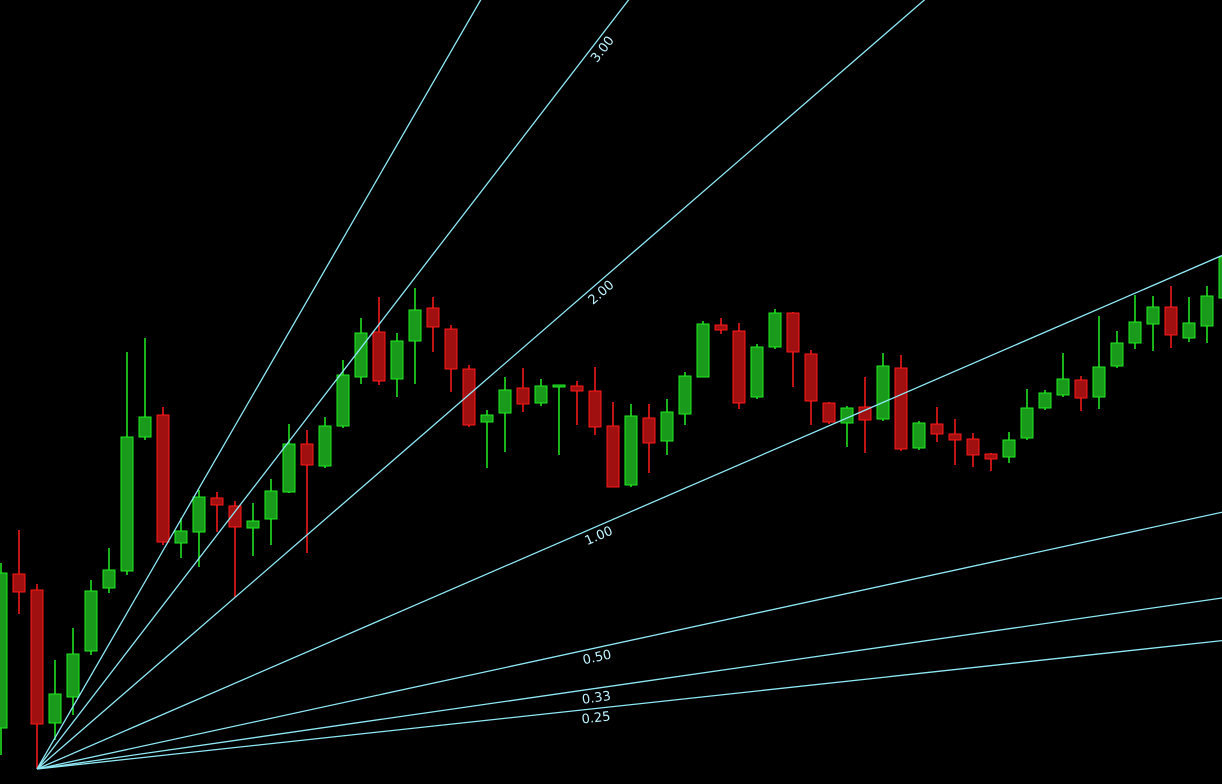  I want to click on fan-label-group: 3.00, so click(603, 50).